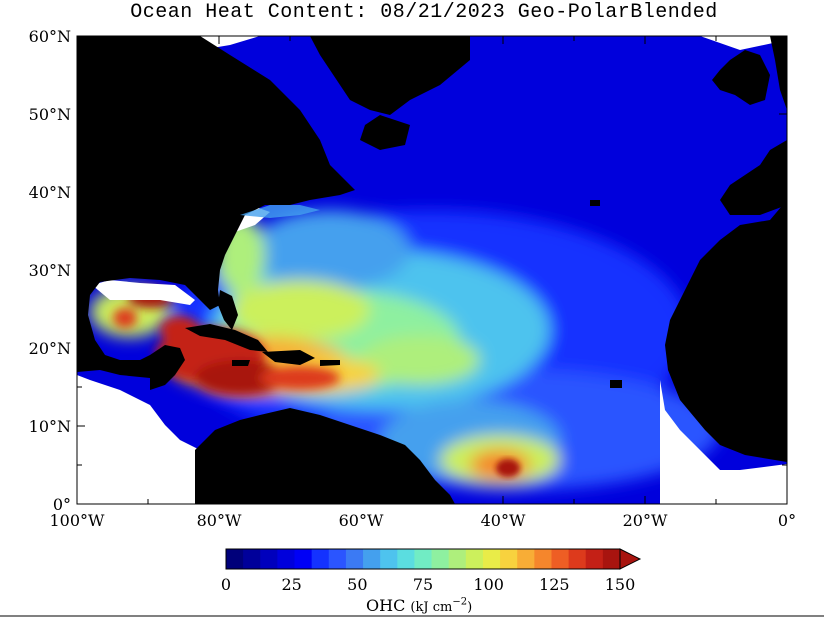 The width and height of the screenshot is (824, 617). Describe the element at coordinates (325, 456) in the screenshot. I see `land-south-america` at that location.